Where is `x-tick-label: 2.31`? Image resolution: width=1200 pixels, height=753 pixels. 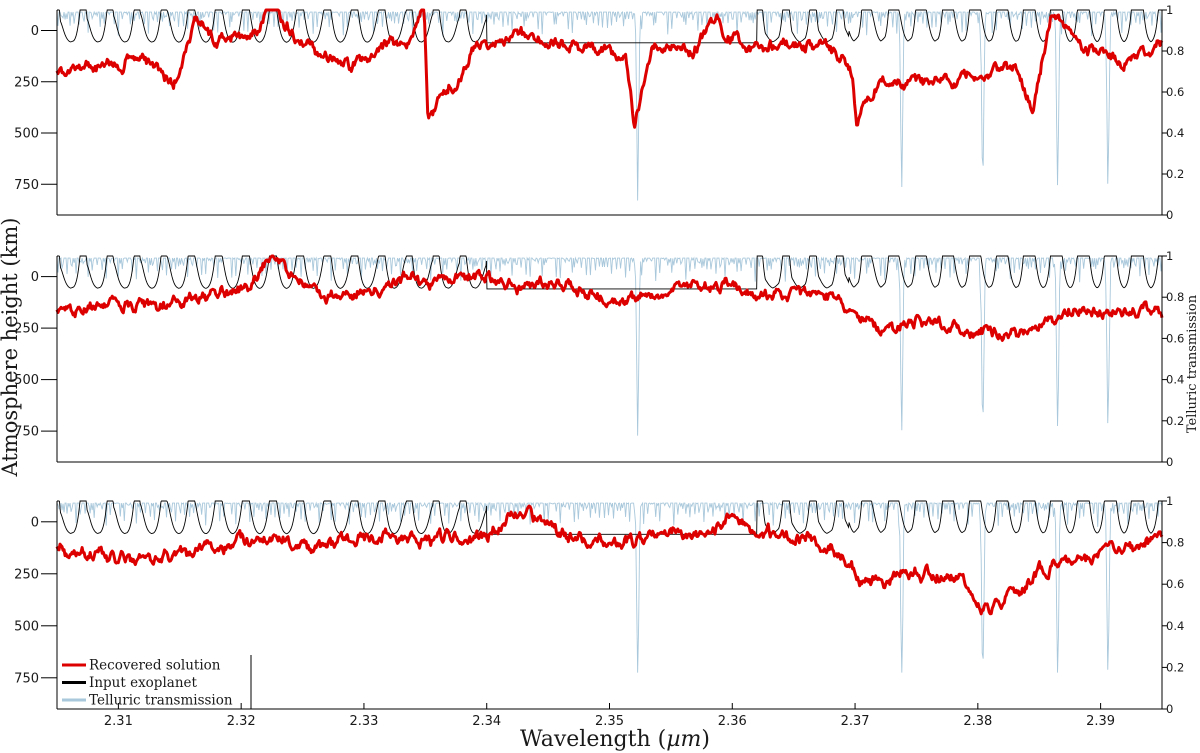 x-tick-label: 2.31 is located at coordinates (118, 721).